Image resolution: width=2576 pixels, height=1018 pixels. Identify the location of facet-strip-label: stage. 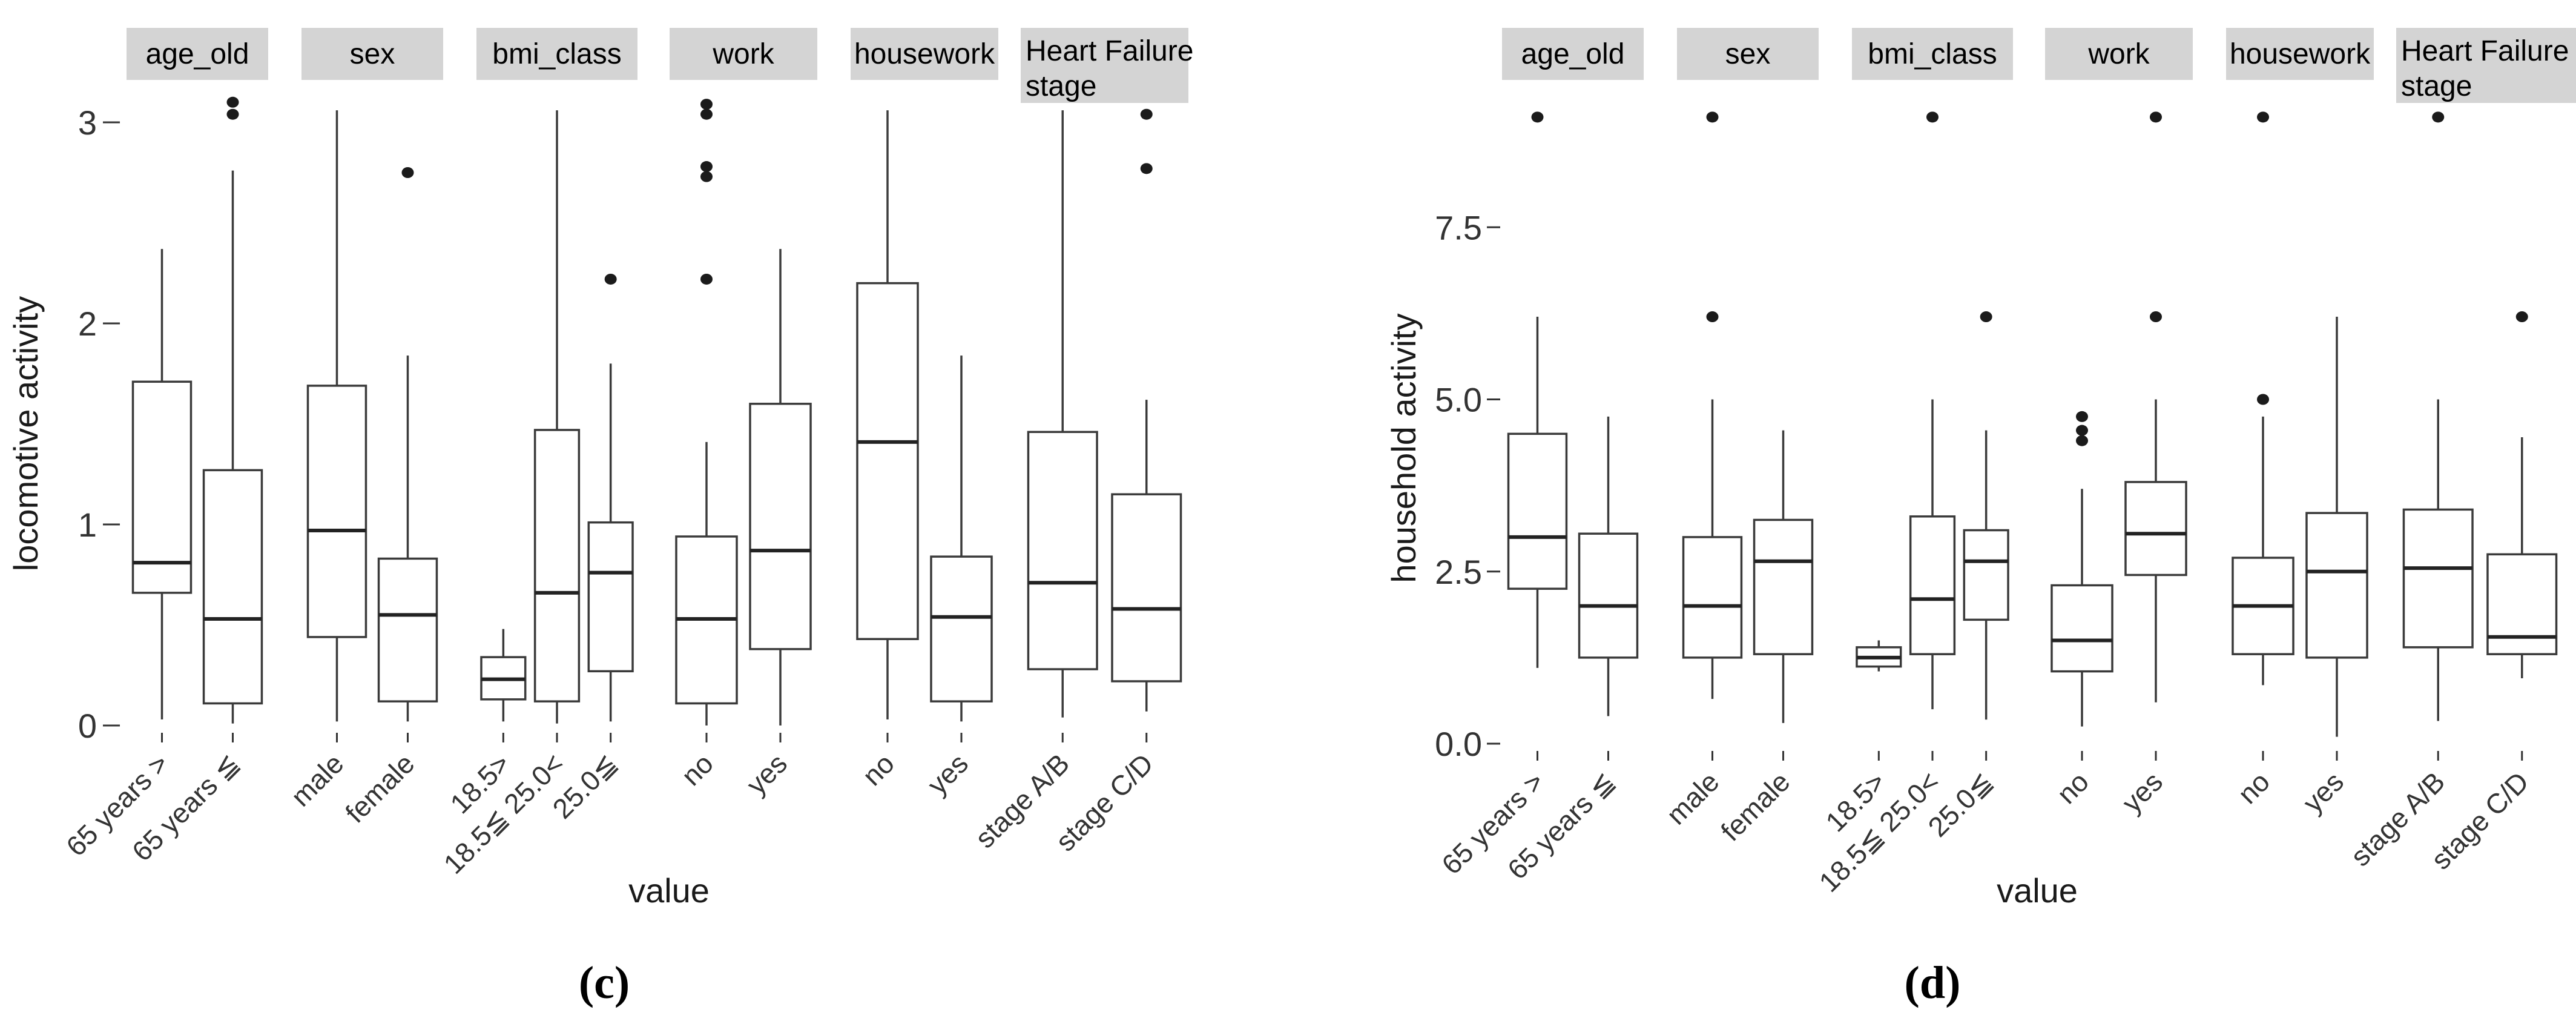
(2436, 86).